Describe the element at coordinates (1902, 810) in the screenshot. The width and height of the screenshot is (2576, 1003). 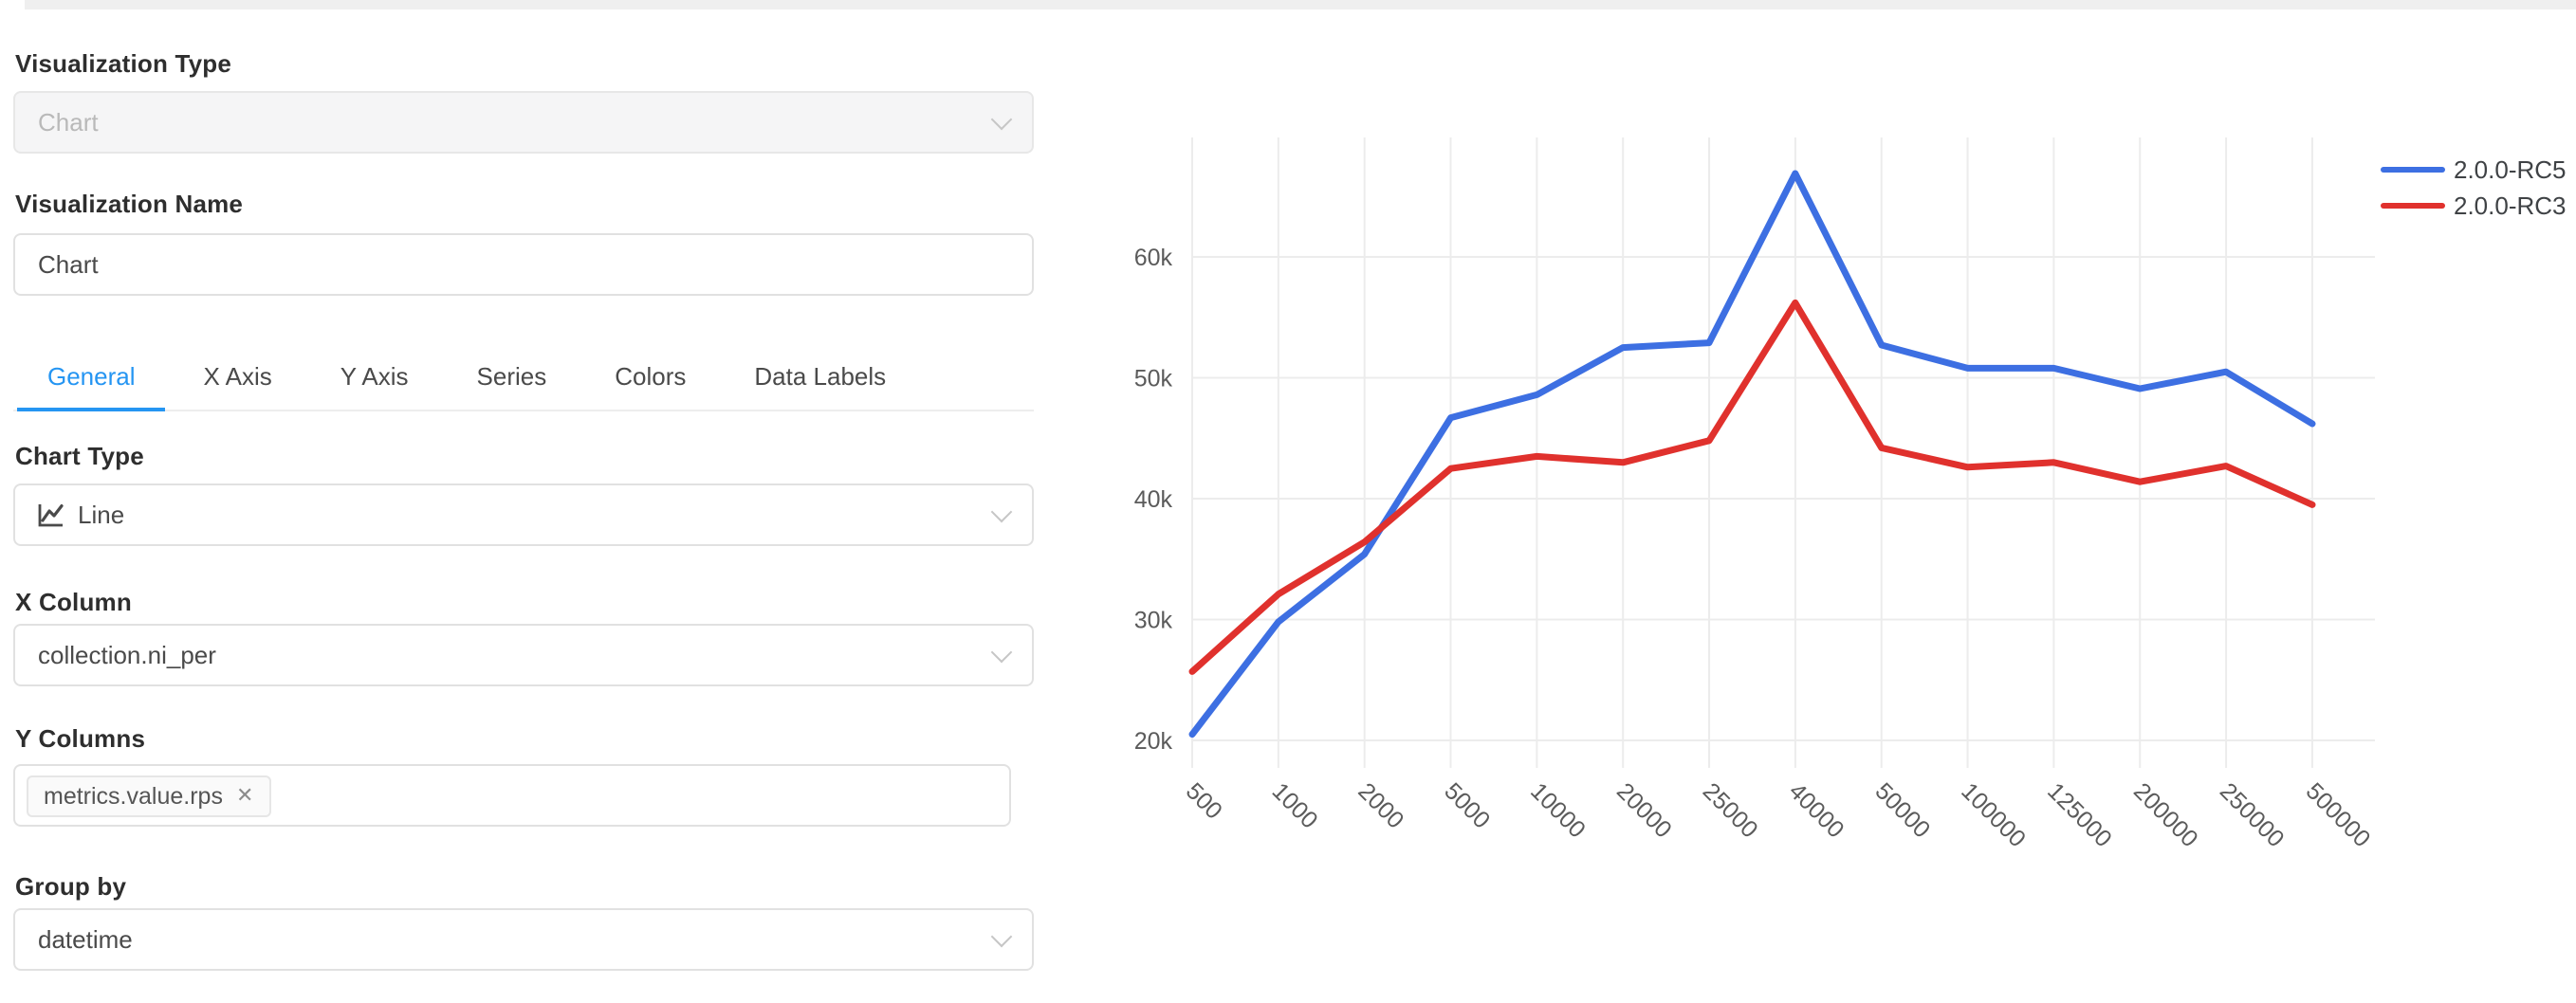
I see `x-axis-tick-label: 50000` at that location.